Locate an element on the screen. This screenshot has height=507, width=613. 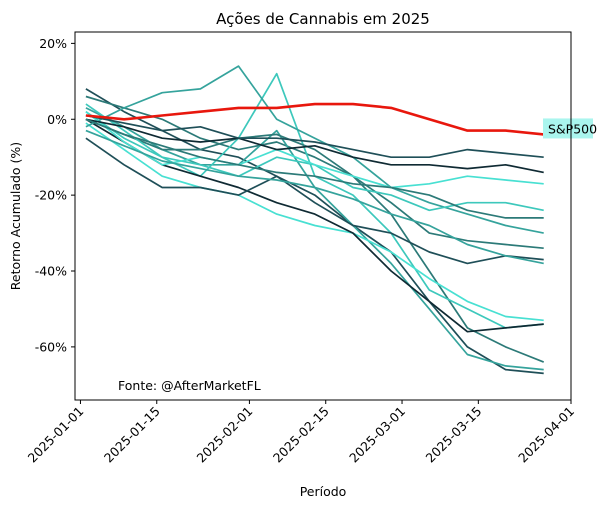
y-axis: 20% 0% -20% -40% -60% is located at coordinates (55, 195).